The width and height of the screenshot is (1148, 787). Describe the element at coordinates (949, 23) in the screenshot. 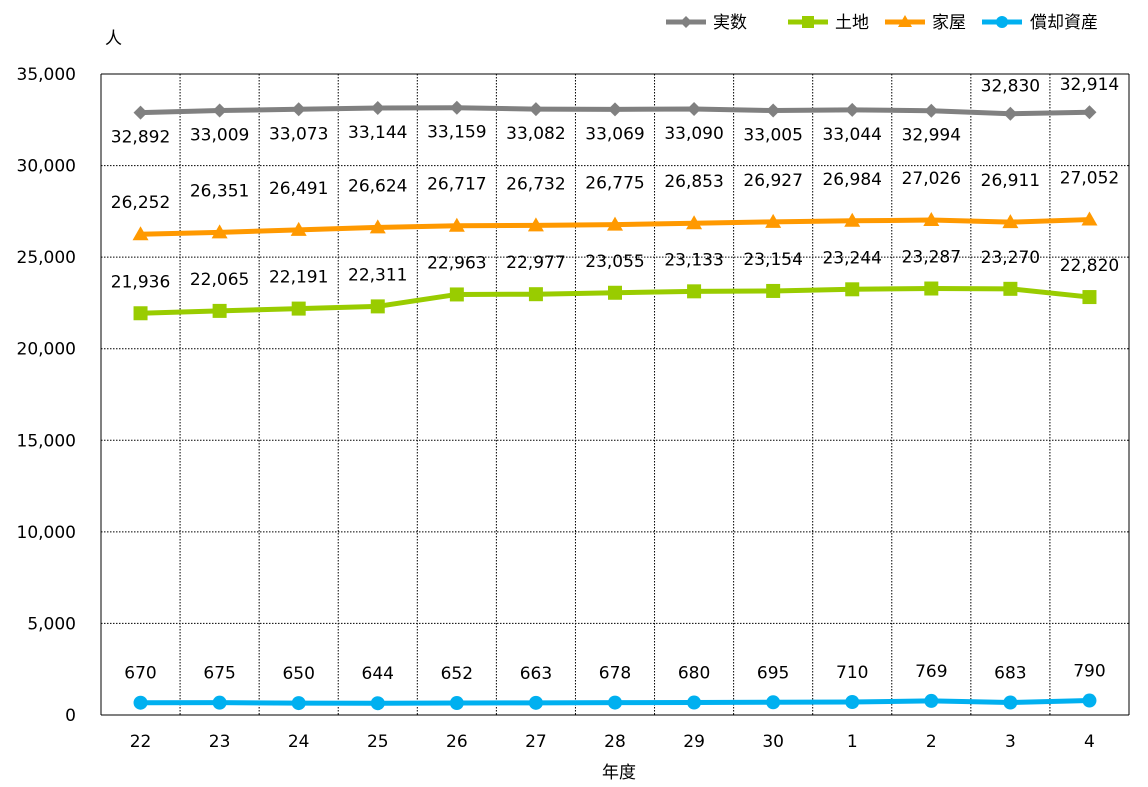

I see `legend-entry: 家屋` at that location.